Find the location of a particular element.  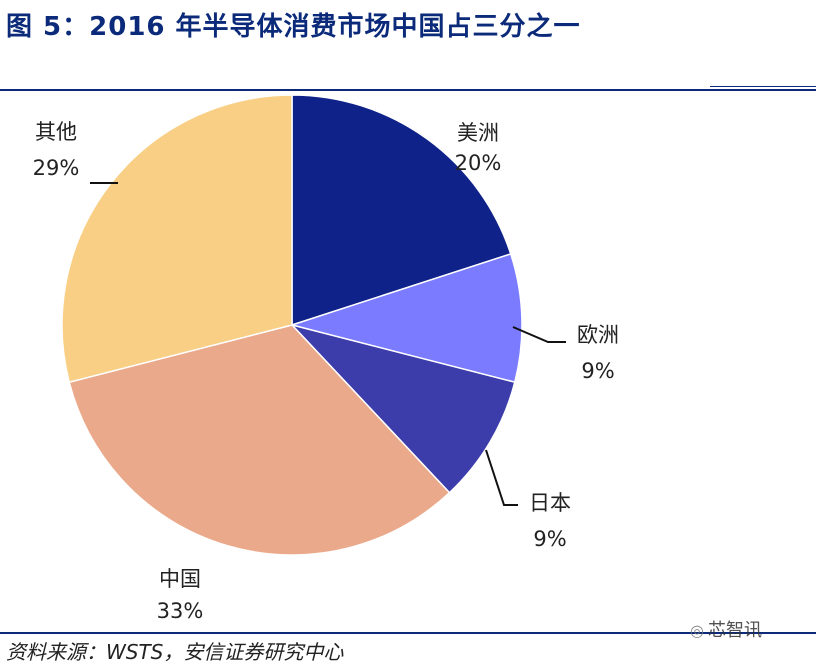

wechat-icon: ◎ is located at coordinates (697, 630).